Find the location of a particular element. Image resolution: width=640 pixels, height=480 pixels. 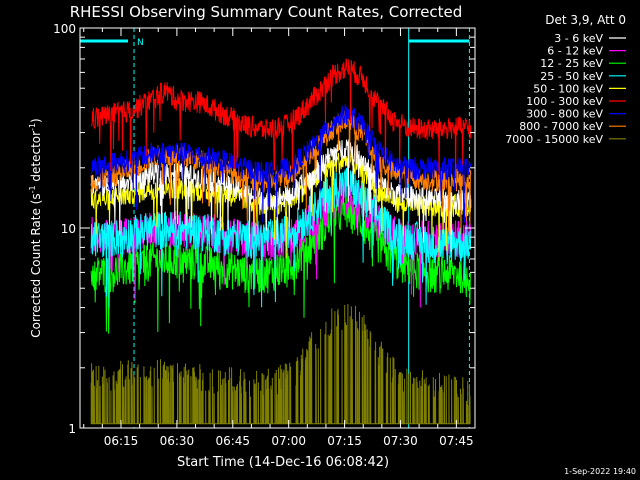

legend-entry-label-6: 300 - 800 keV is located at coordinates (564, 114).